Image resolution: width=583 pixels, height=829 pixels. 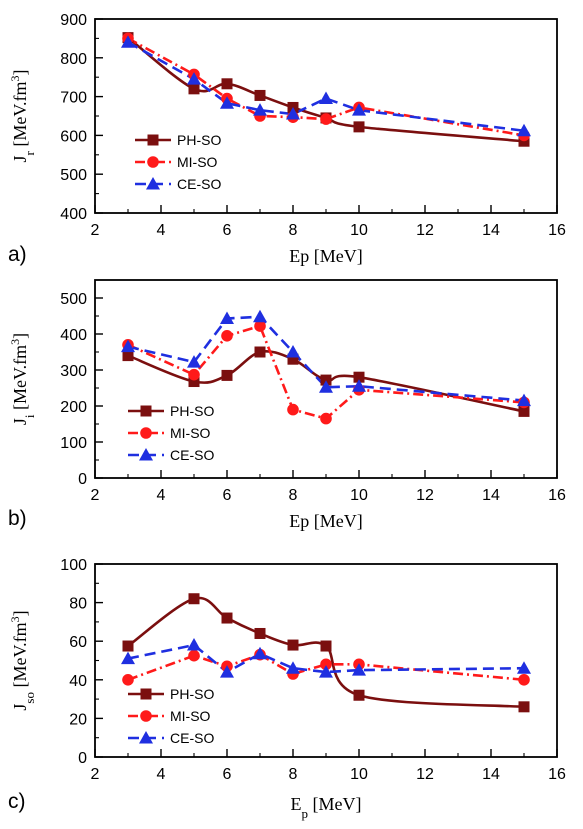 I want to click on x-tick-label: 8, so click(x=293, y=230).